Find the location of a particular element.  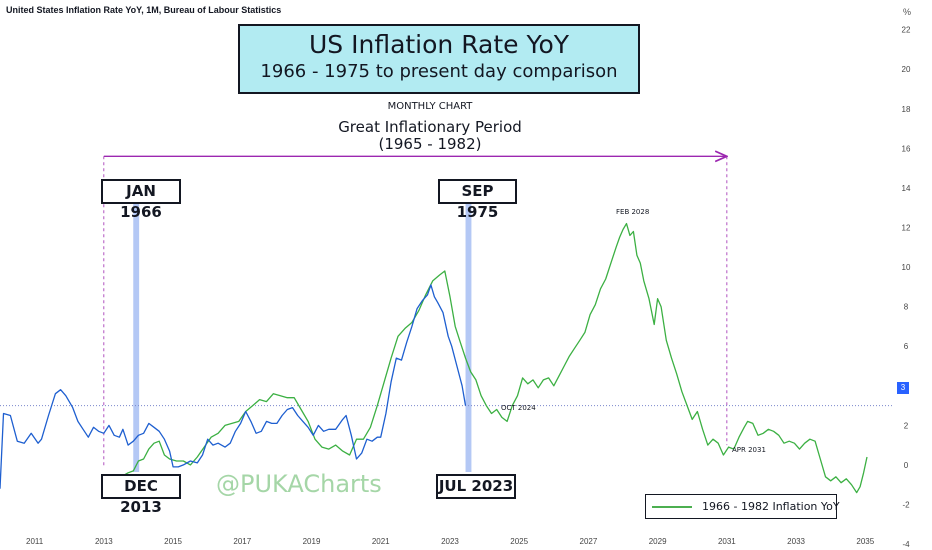

y-tick-label: 16 is located at coordinates (906, 148).